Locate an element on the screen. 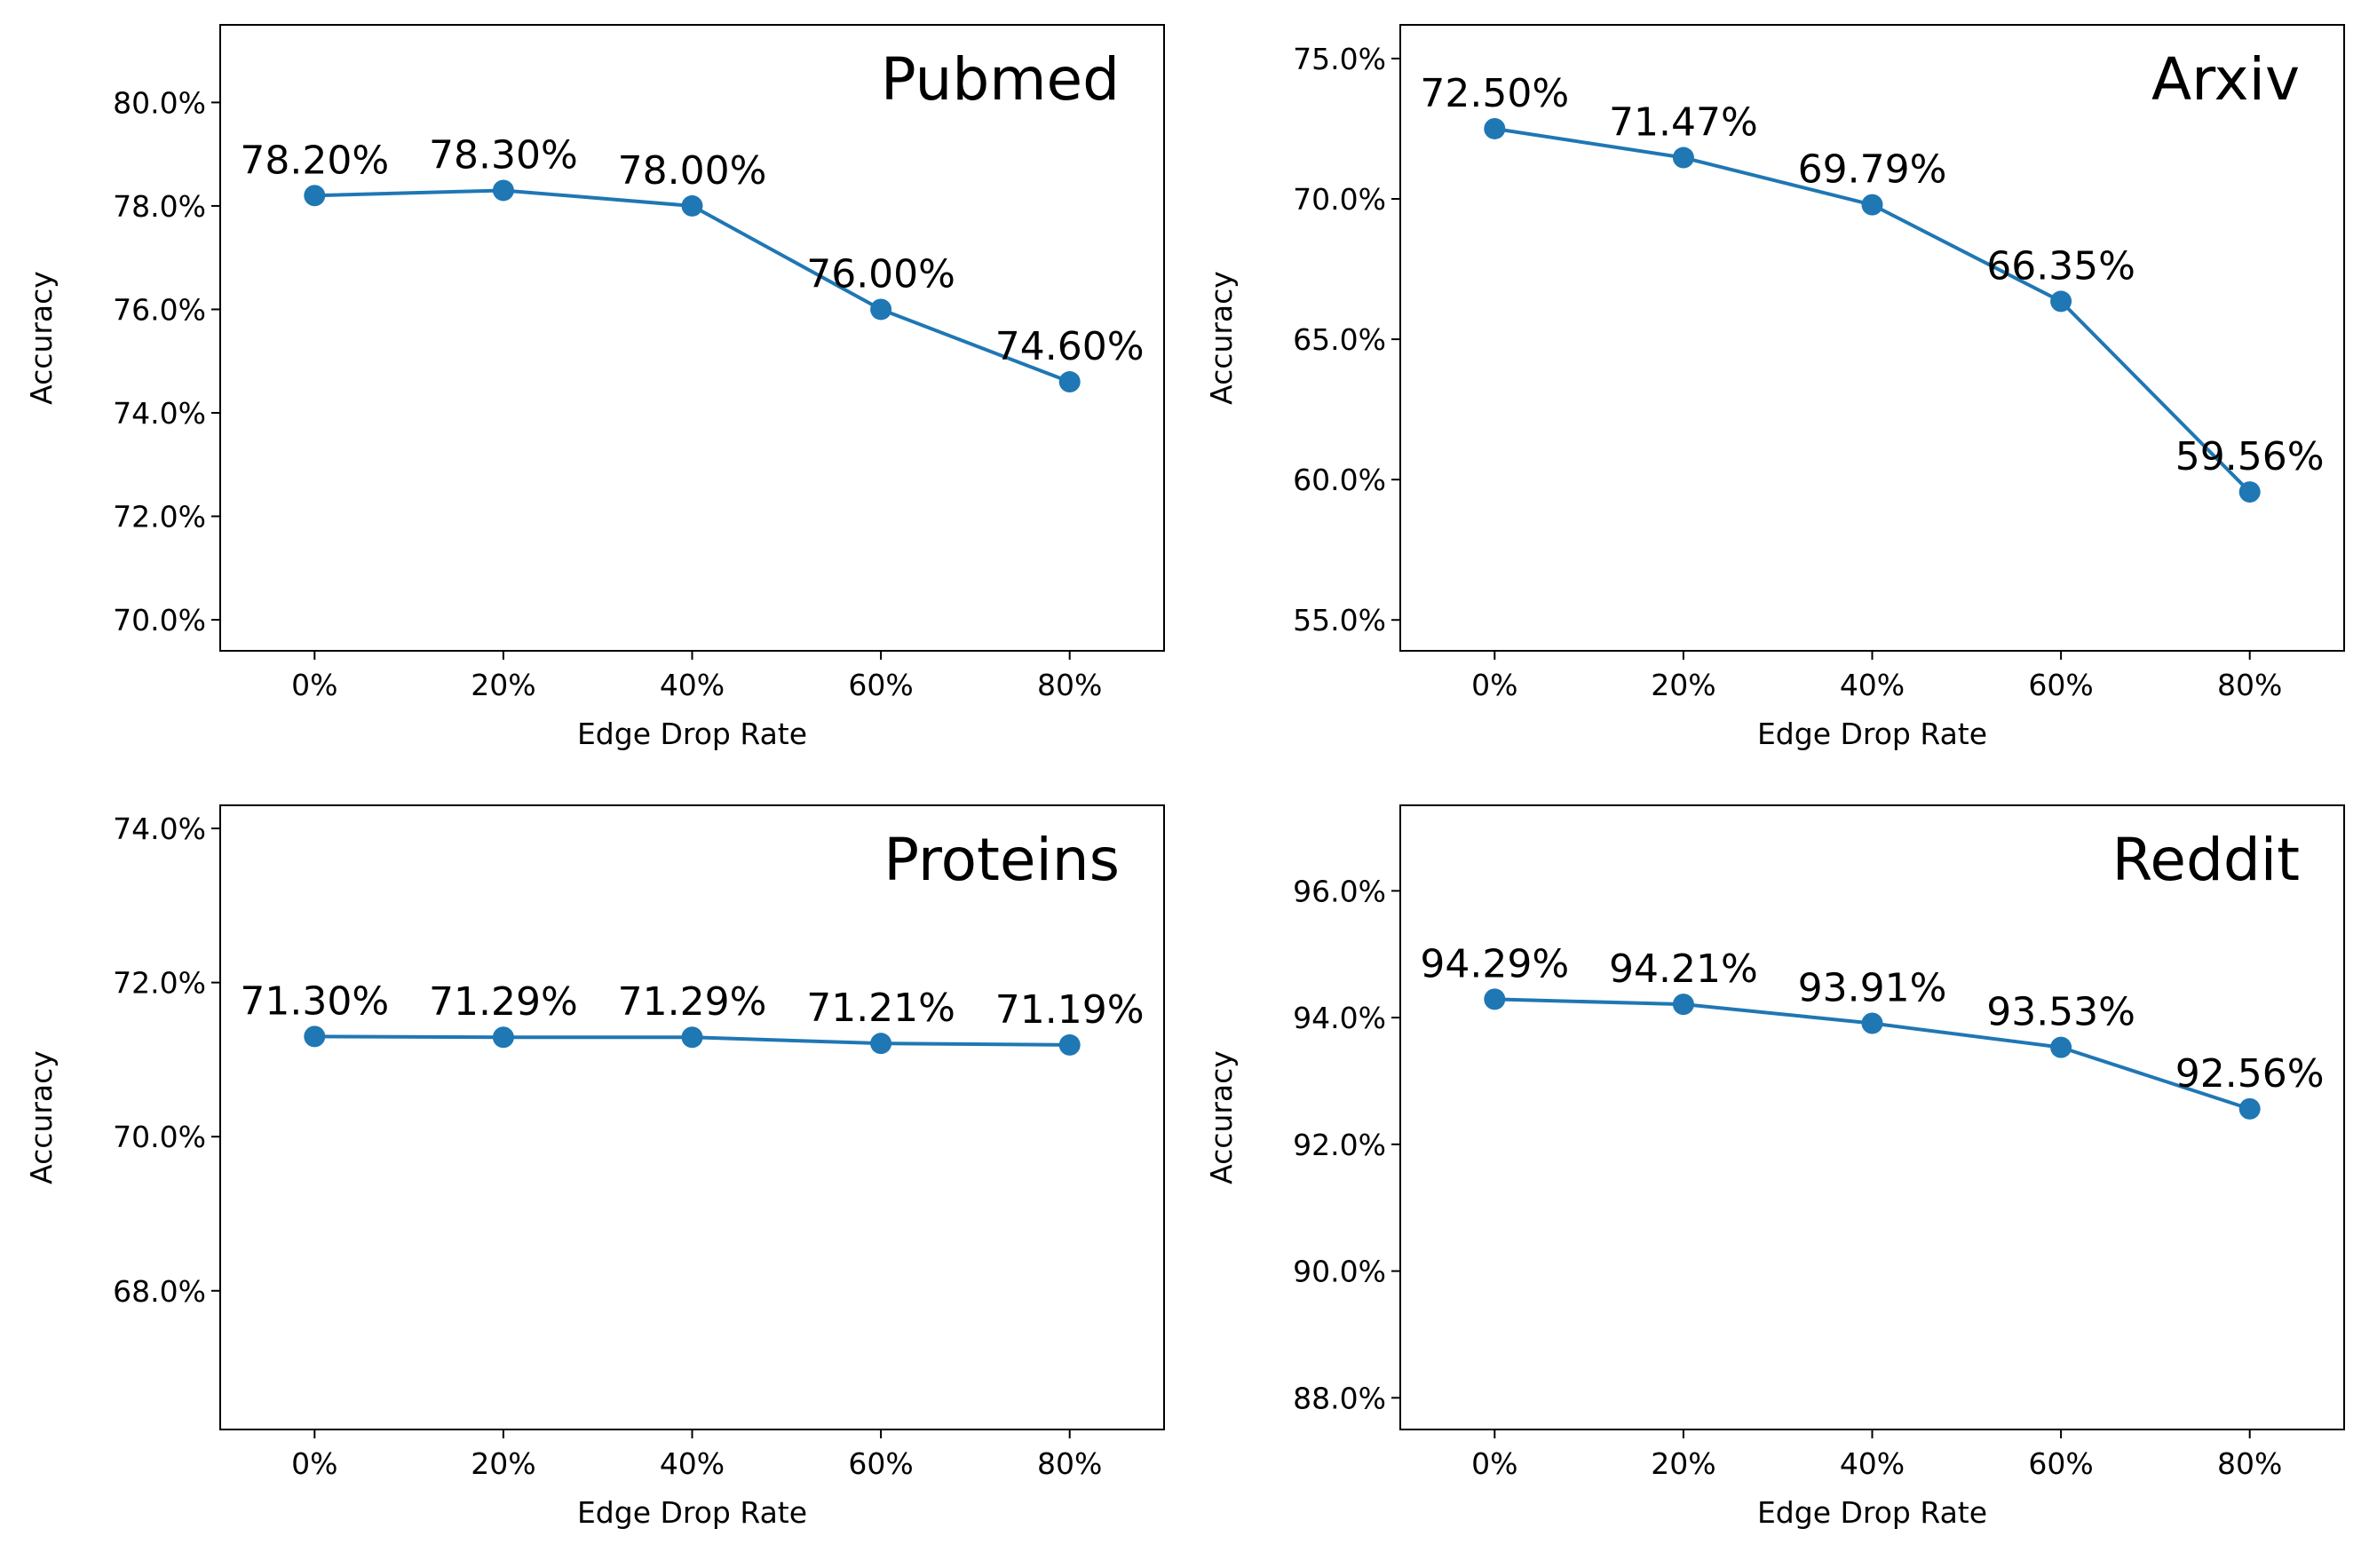 The image size is (2369, 1568). data-label: 94.29% is located at coordinates (1494, 963).